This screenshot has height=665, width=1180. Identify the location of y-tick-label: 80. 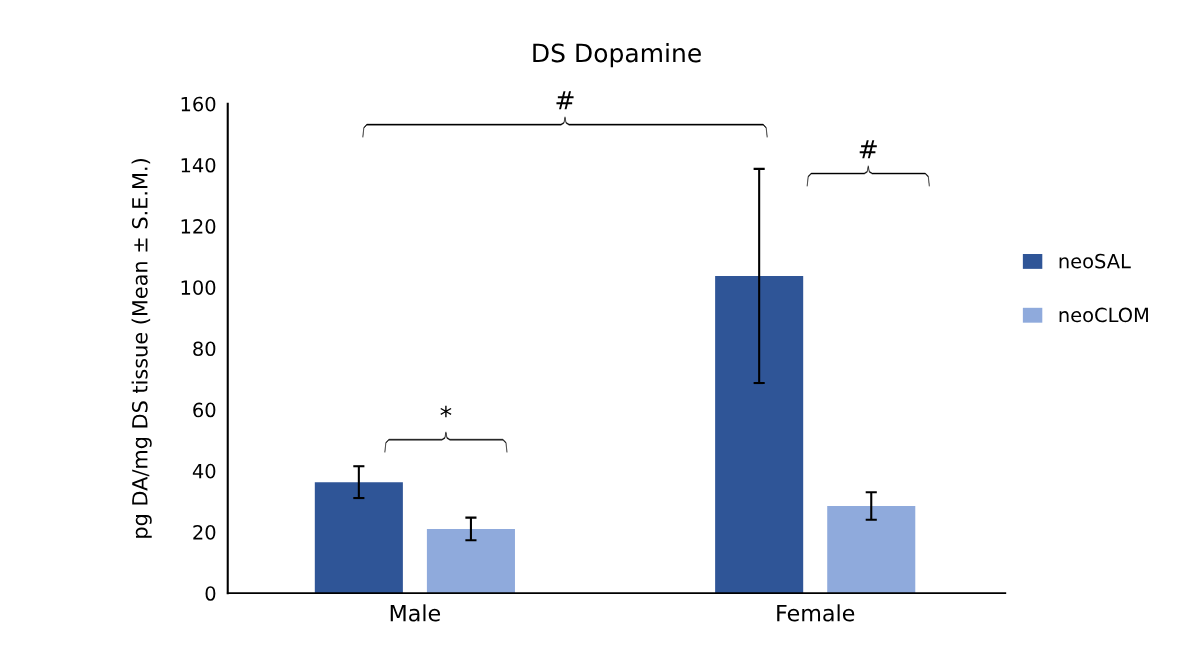
(204, 349).